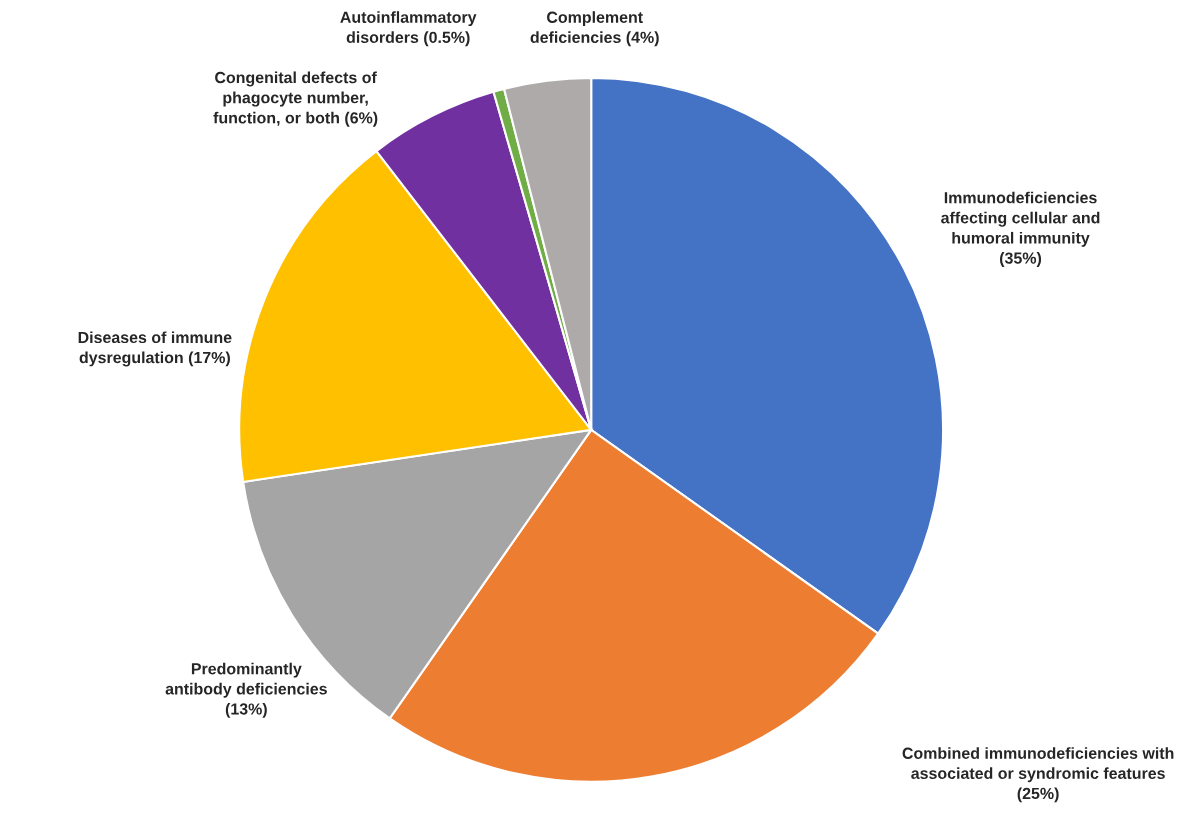 This screenshot has width=1200, height=821. Describe the element at coordinates (246, 690) in the screenshot. I see `slice-label: Predominantly antibody deficiencies (13%)` at that location.